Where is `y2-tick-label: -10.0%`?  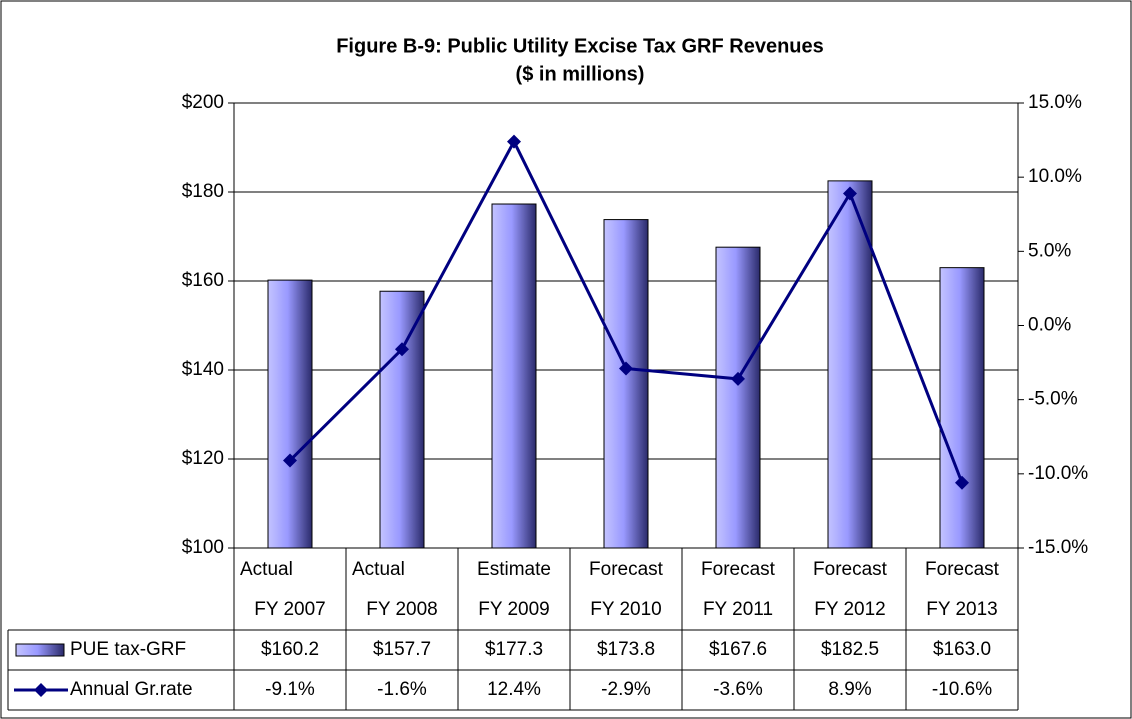 y2-tick-label: -10.0% is located at coordinates (1058, 473).